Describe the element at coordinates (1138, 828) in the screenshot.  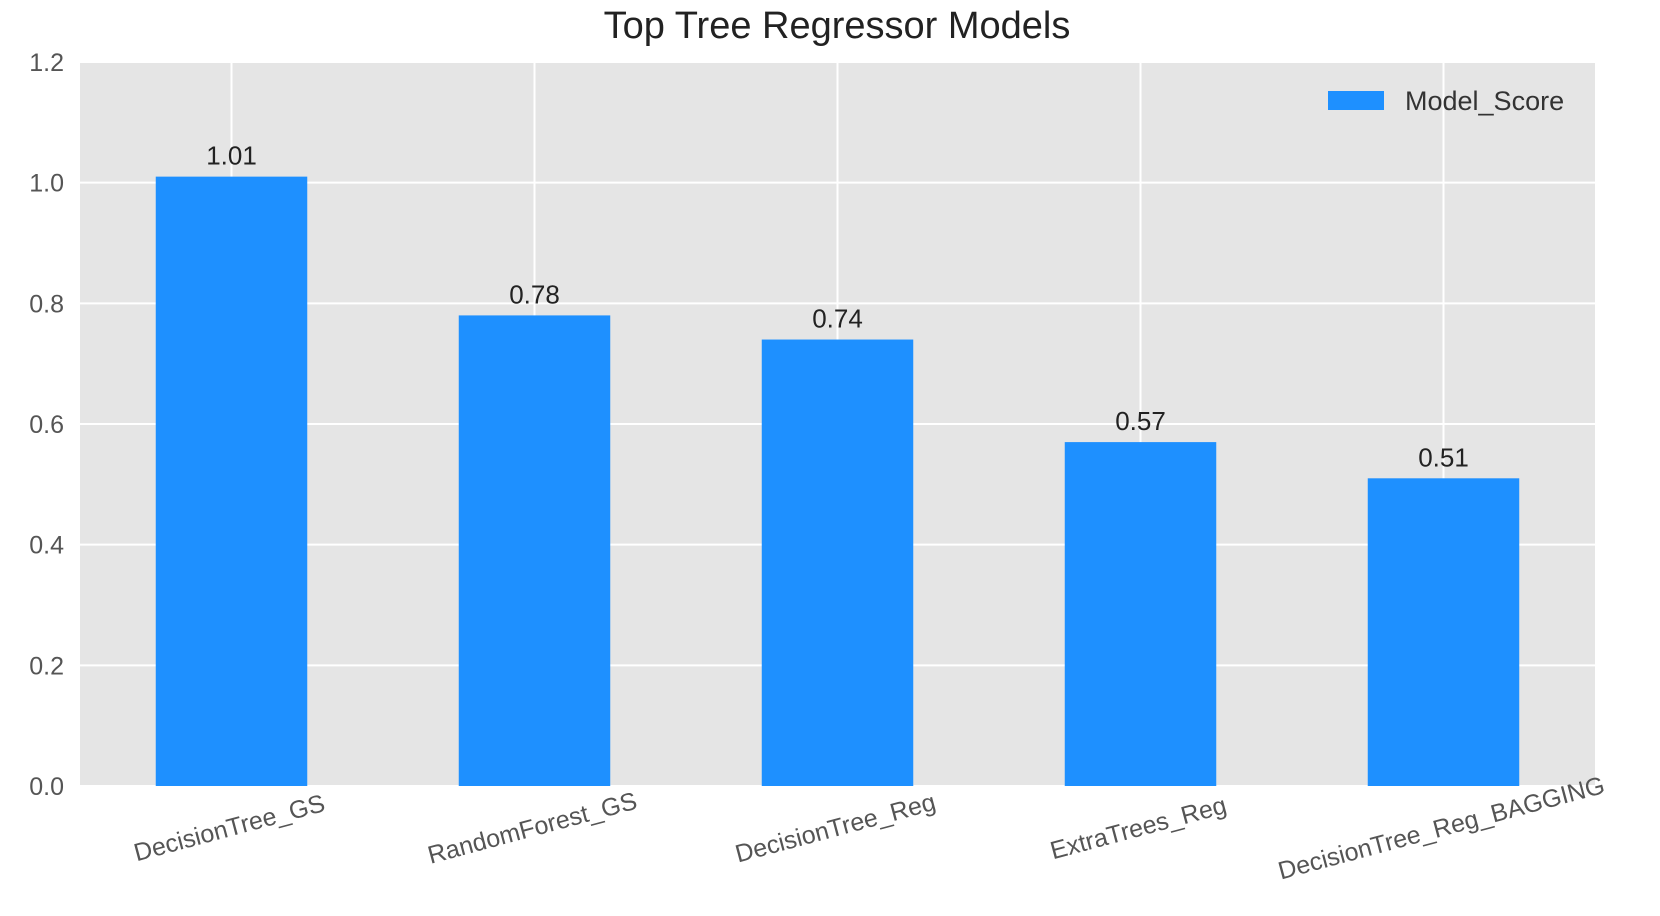
I see `x-tick-label: ExtraTrees_Reg` at that location.